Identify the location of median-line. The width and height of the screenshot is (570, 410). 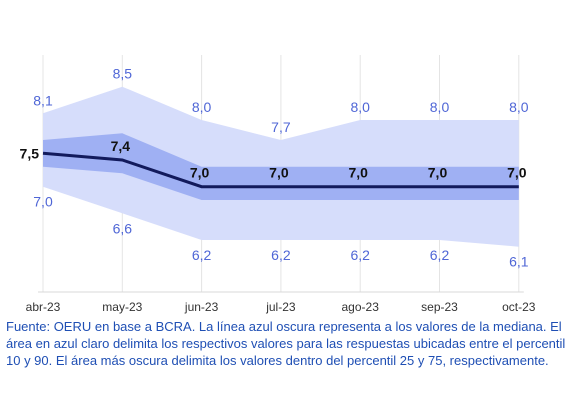
(280, 170).